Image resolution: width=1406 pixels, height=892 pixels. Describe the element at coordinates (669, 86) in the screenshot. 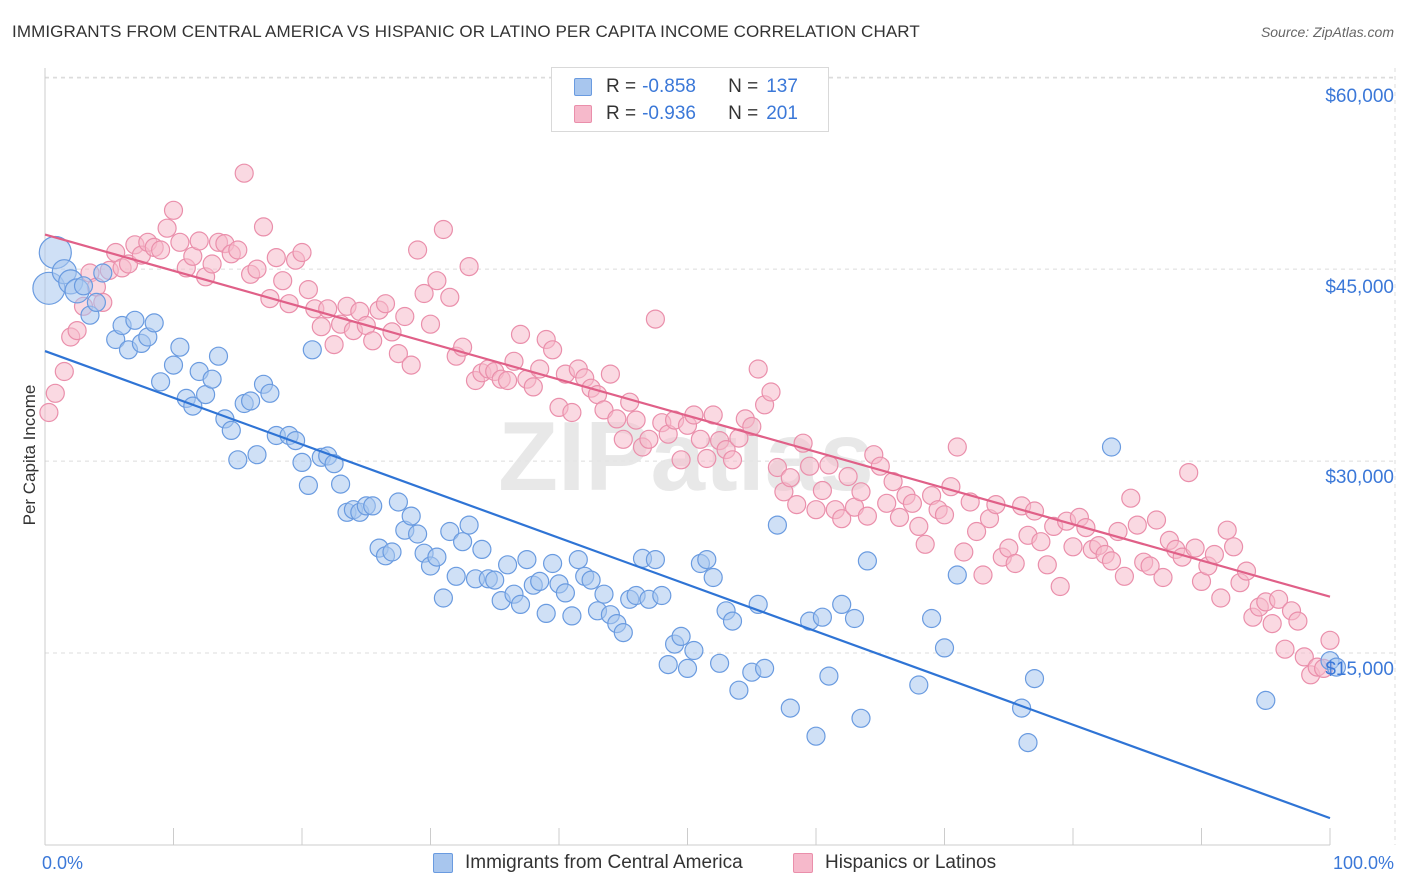

I see `legend-r-value: -0.858` at that location.